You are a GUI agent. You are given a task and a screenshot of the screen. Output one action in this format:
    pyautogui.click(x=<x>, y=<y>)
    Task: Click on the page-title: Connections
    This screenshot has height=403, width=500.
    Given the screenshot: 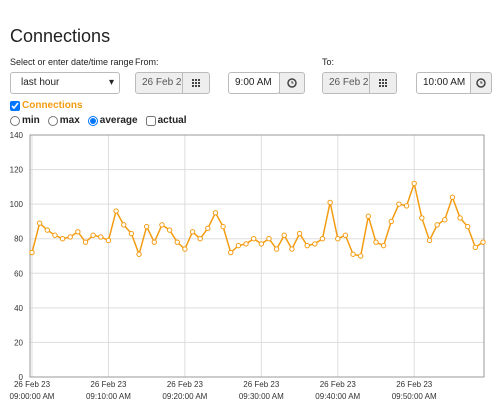 What is the action you would take?
    pyautogui.click(x=60, y=36)
    